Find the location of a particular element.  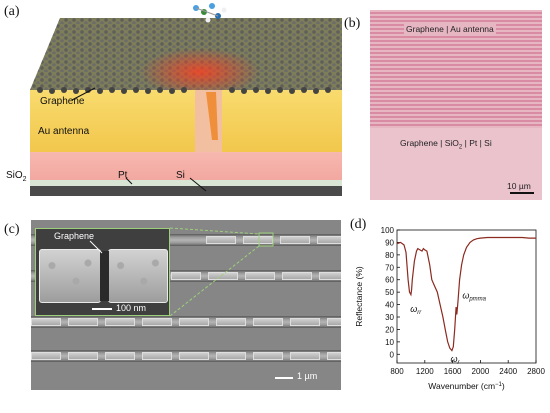

x-tick-label: 2800 is located at coordinates (536, 371).